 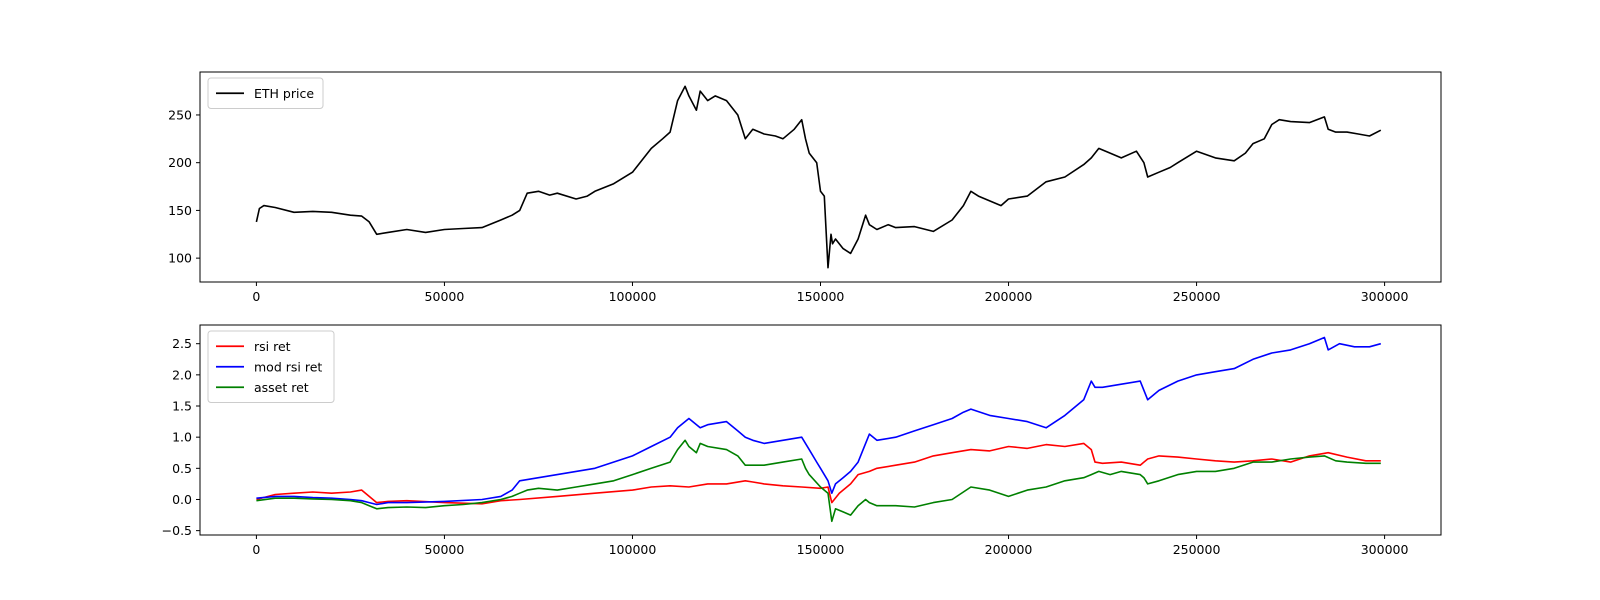 I want to click on series-line-asset-ret, so click(x=818, y=481).